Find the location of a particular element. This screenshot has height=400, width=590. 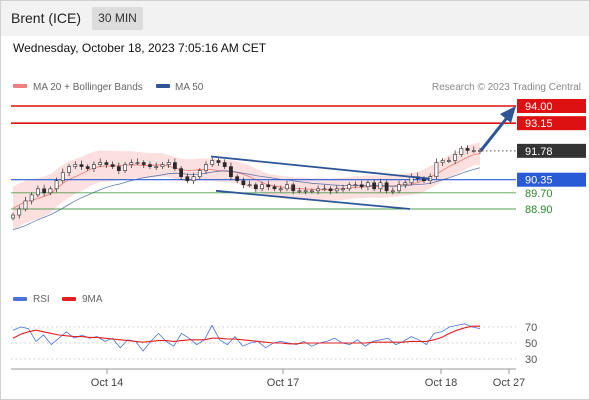

bollinger-legend-swatch is located at coordinates (20, 86).